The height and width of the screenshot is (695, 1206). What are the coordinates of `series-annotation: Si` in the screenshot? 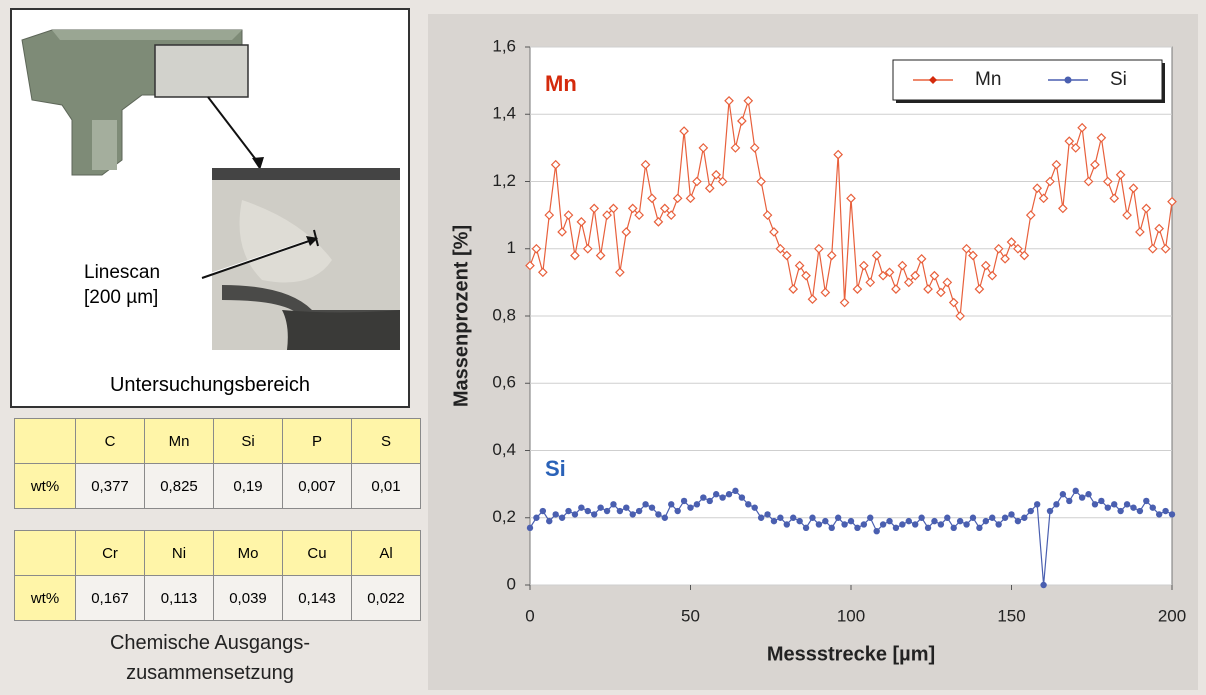 It's located at (555, 468).